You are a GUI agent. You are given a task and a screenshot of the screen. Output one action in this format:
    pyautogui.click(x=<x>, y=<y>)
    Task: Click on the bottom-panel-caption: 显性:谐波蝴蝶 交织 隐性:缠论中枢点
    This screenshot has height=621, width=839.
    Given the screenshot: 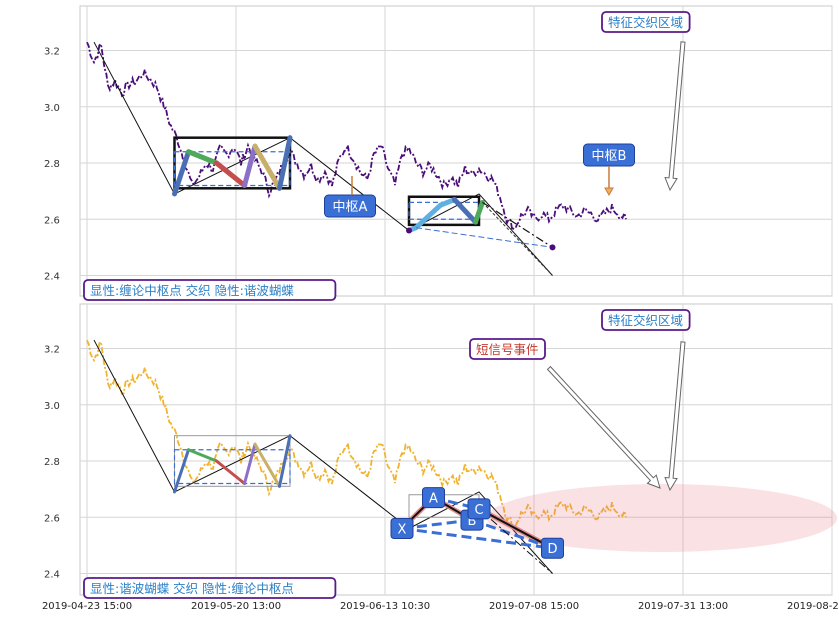 What is the action you would take?
    pyautogui.click(x=192, y=588)
    